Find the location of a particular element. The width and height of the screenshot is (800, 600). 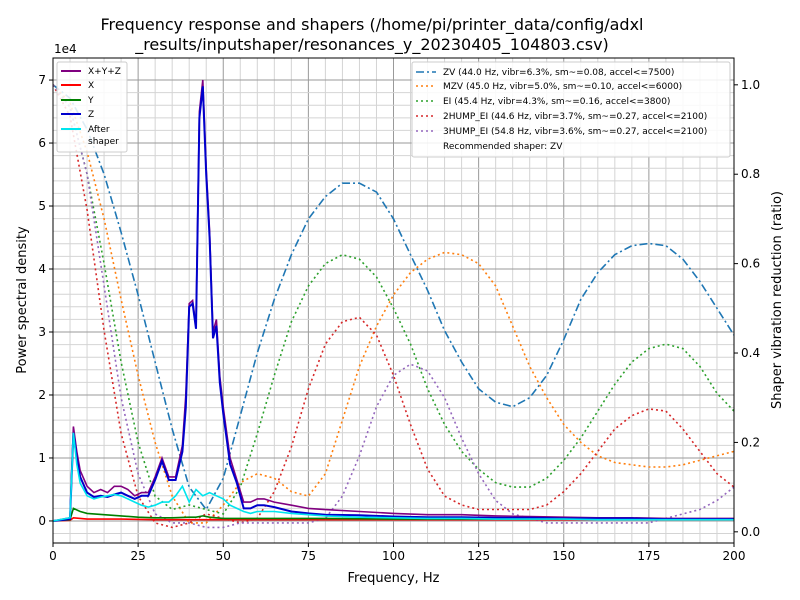

x-tick-label: 200 is located at coordinates (734, 556).